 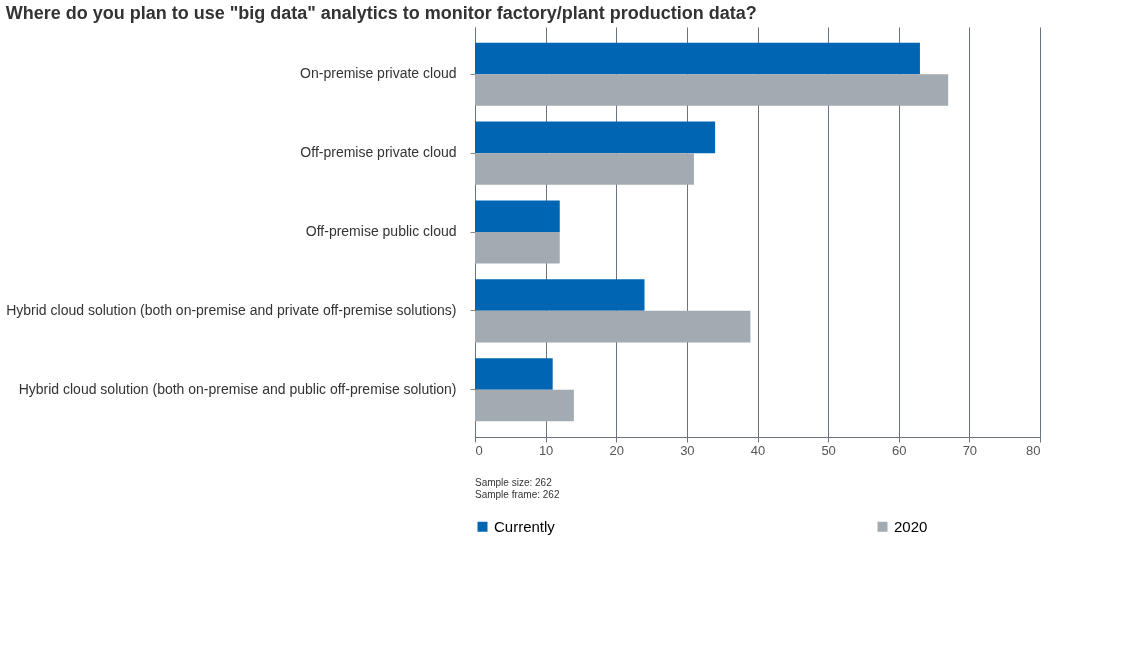 I want to click on y-tick-label: Off-premise public cloud, so click(x=381, y=231).